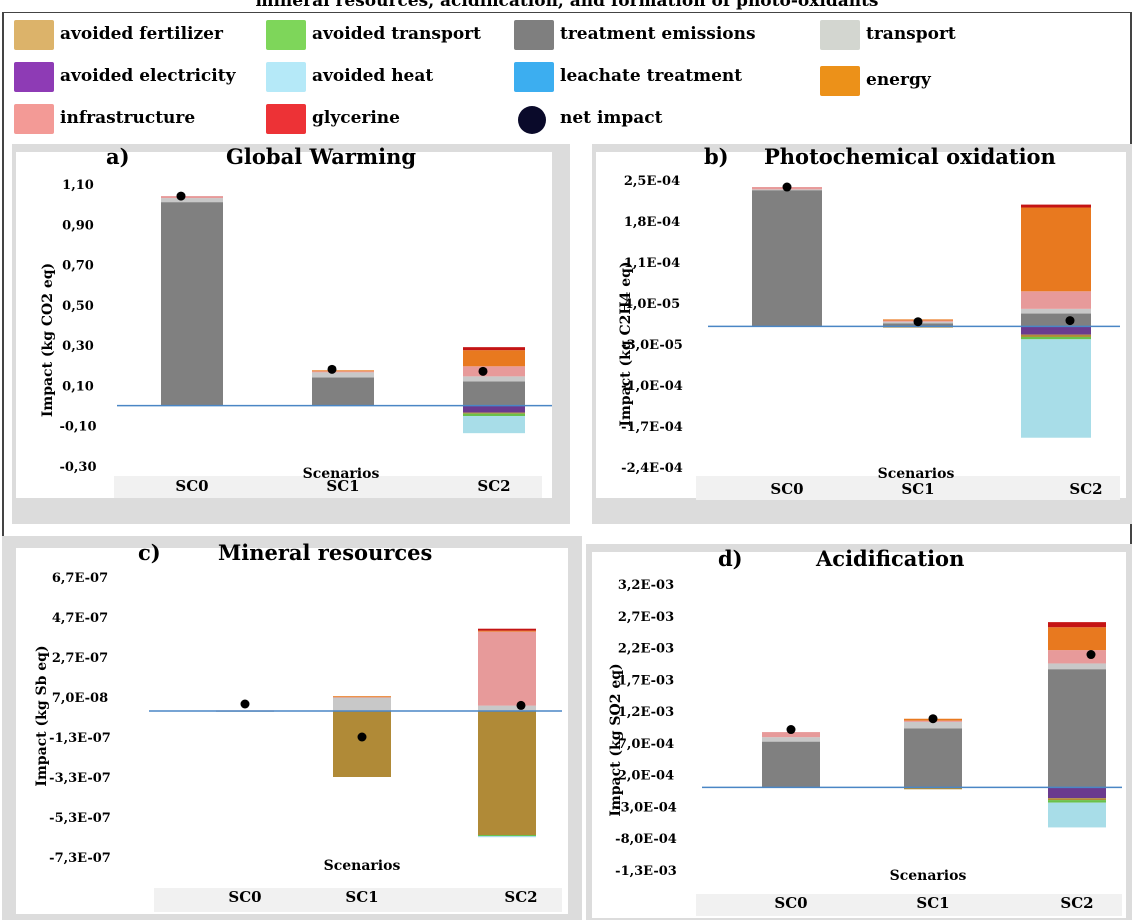 This screenshot has height=920, width=1134. What do you see at coordinates (78, 266) in the screenshot?
I see `y-tick-label: 0,70` at bounding box center [78, 266].